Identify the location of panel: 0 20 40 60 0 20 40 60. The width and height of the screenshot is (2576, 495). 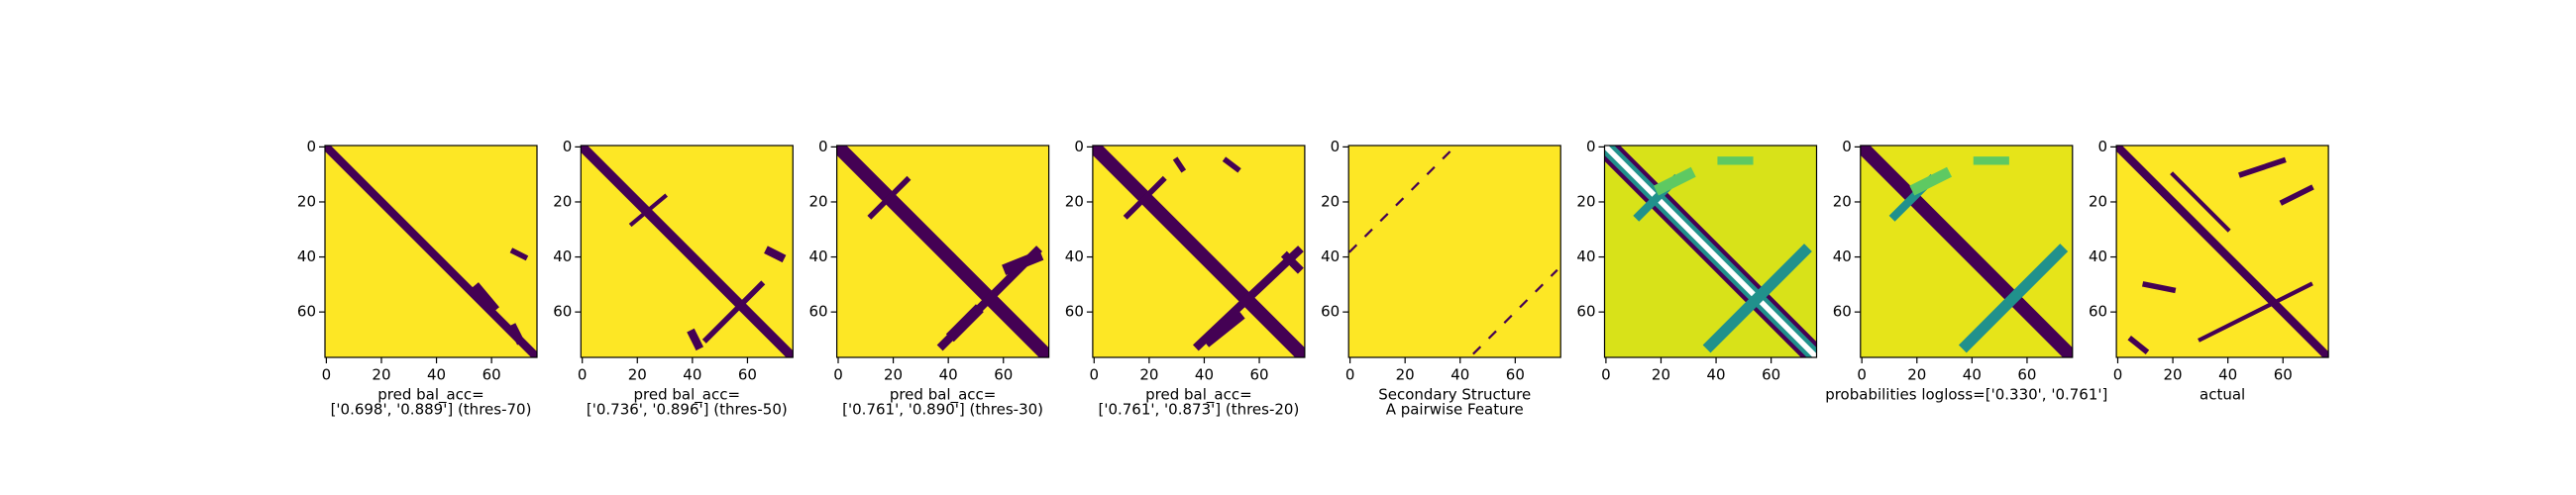
(1697, 261).